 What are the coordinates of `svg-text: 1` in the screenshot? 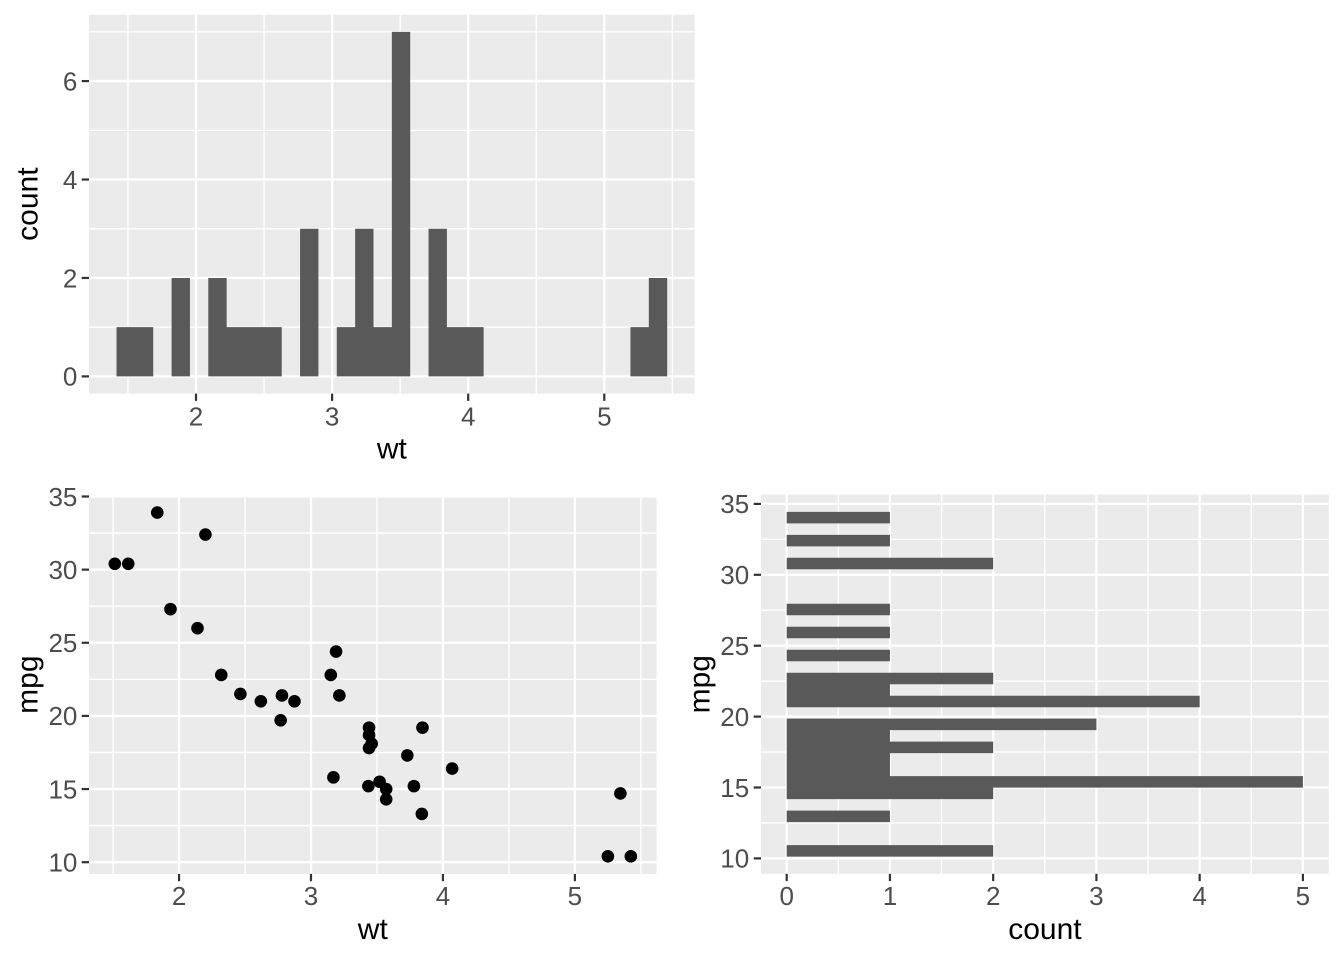 It's located at (890, 896).